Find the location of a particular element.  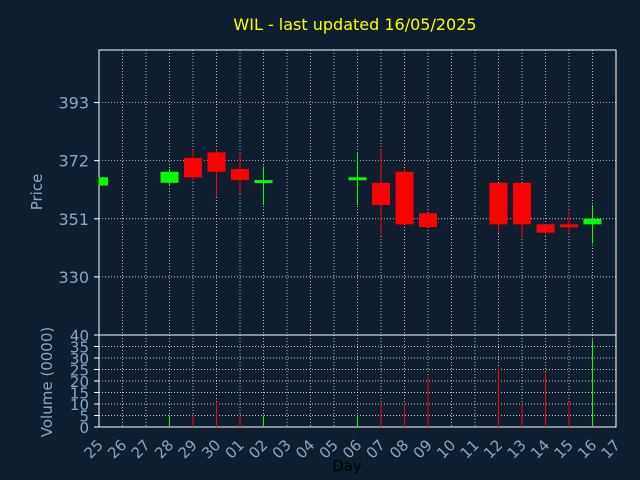

price-tick-label: 372 is located at coordinates (73, 161).